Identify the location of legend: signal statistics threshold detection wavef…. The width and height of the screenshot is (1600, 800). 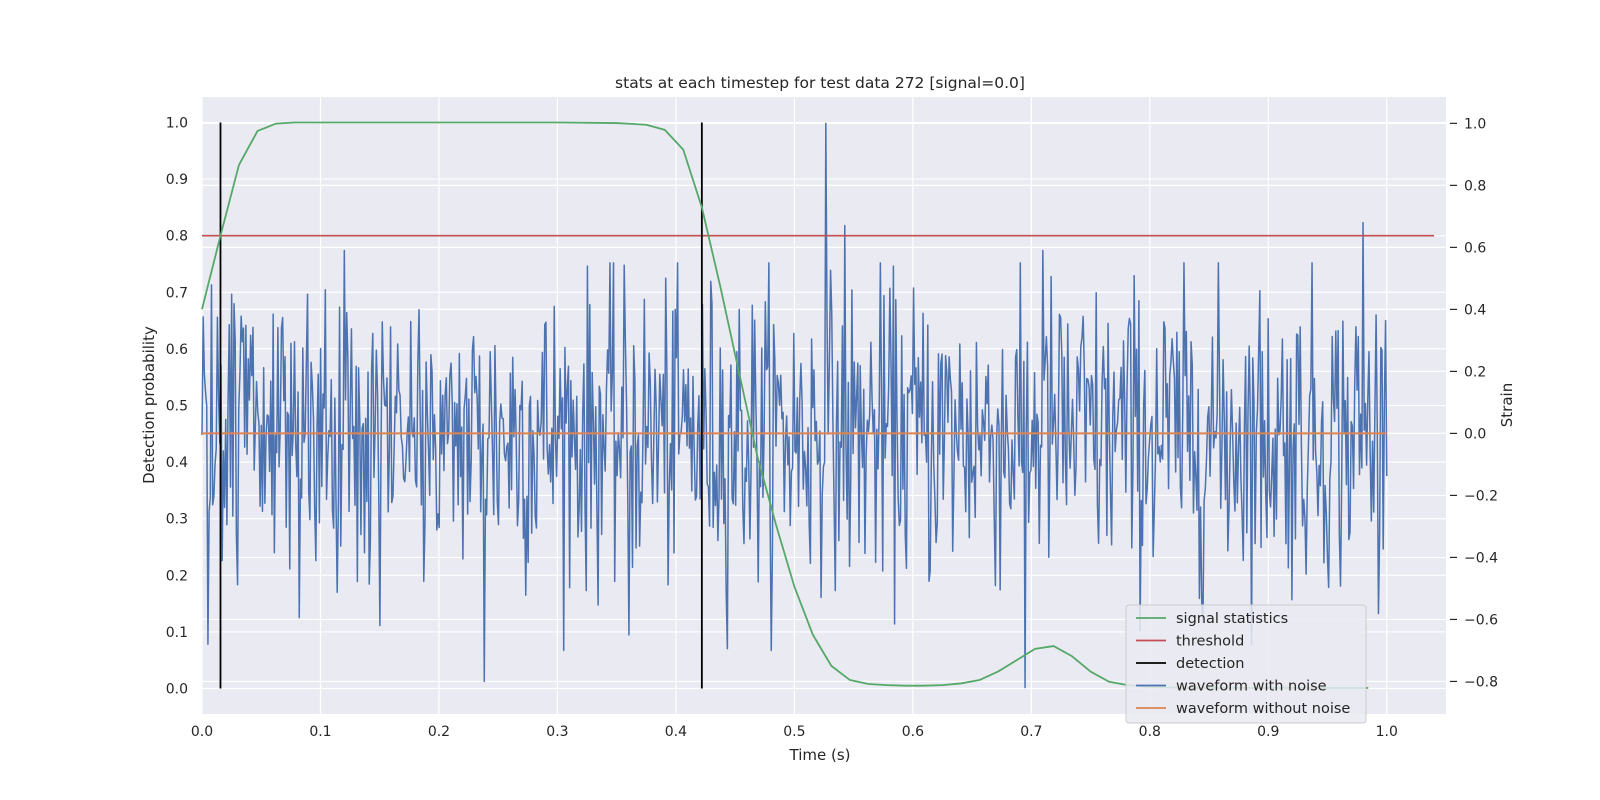
(1246, 664).